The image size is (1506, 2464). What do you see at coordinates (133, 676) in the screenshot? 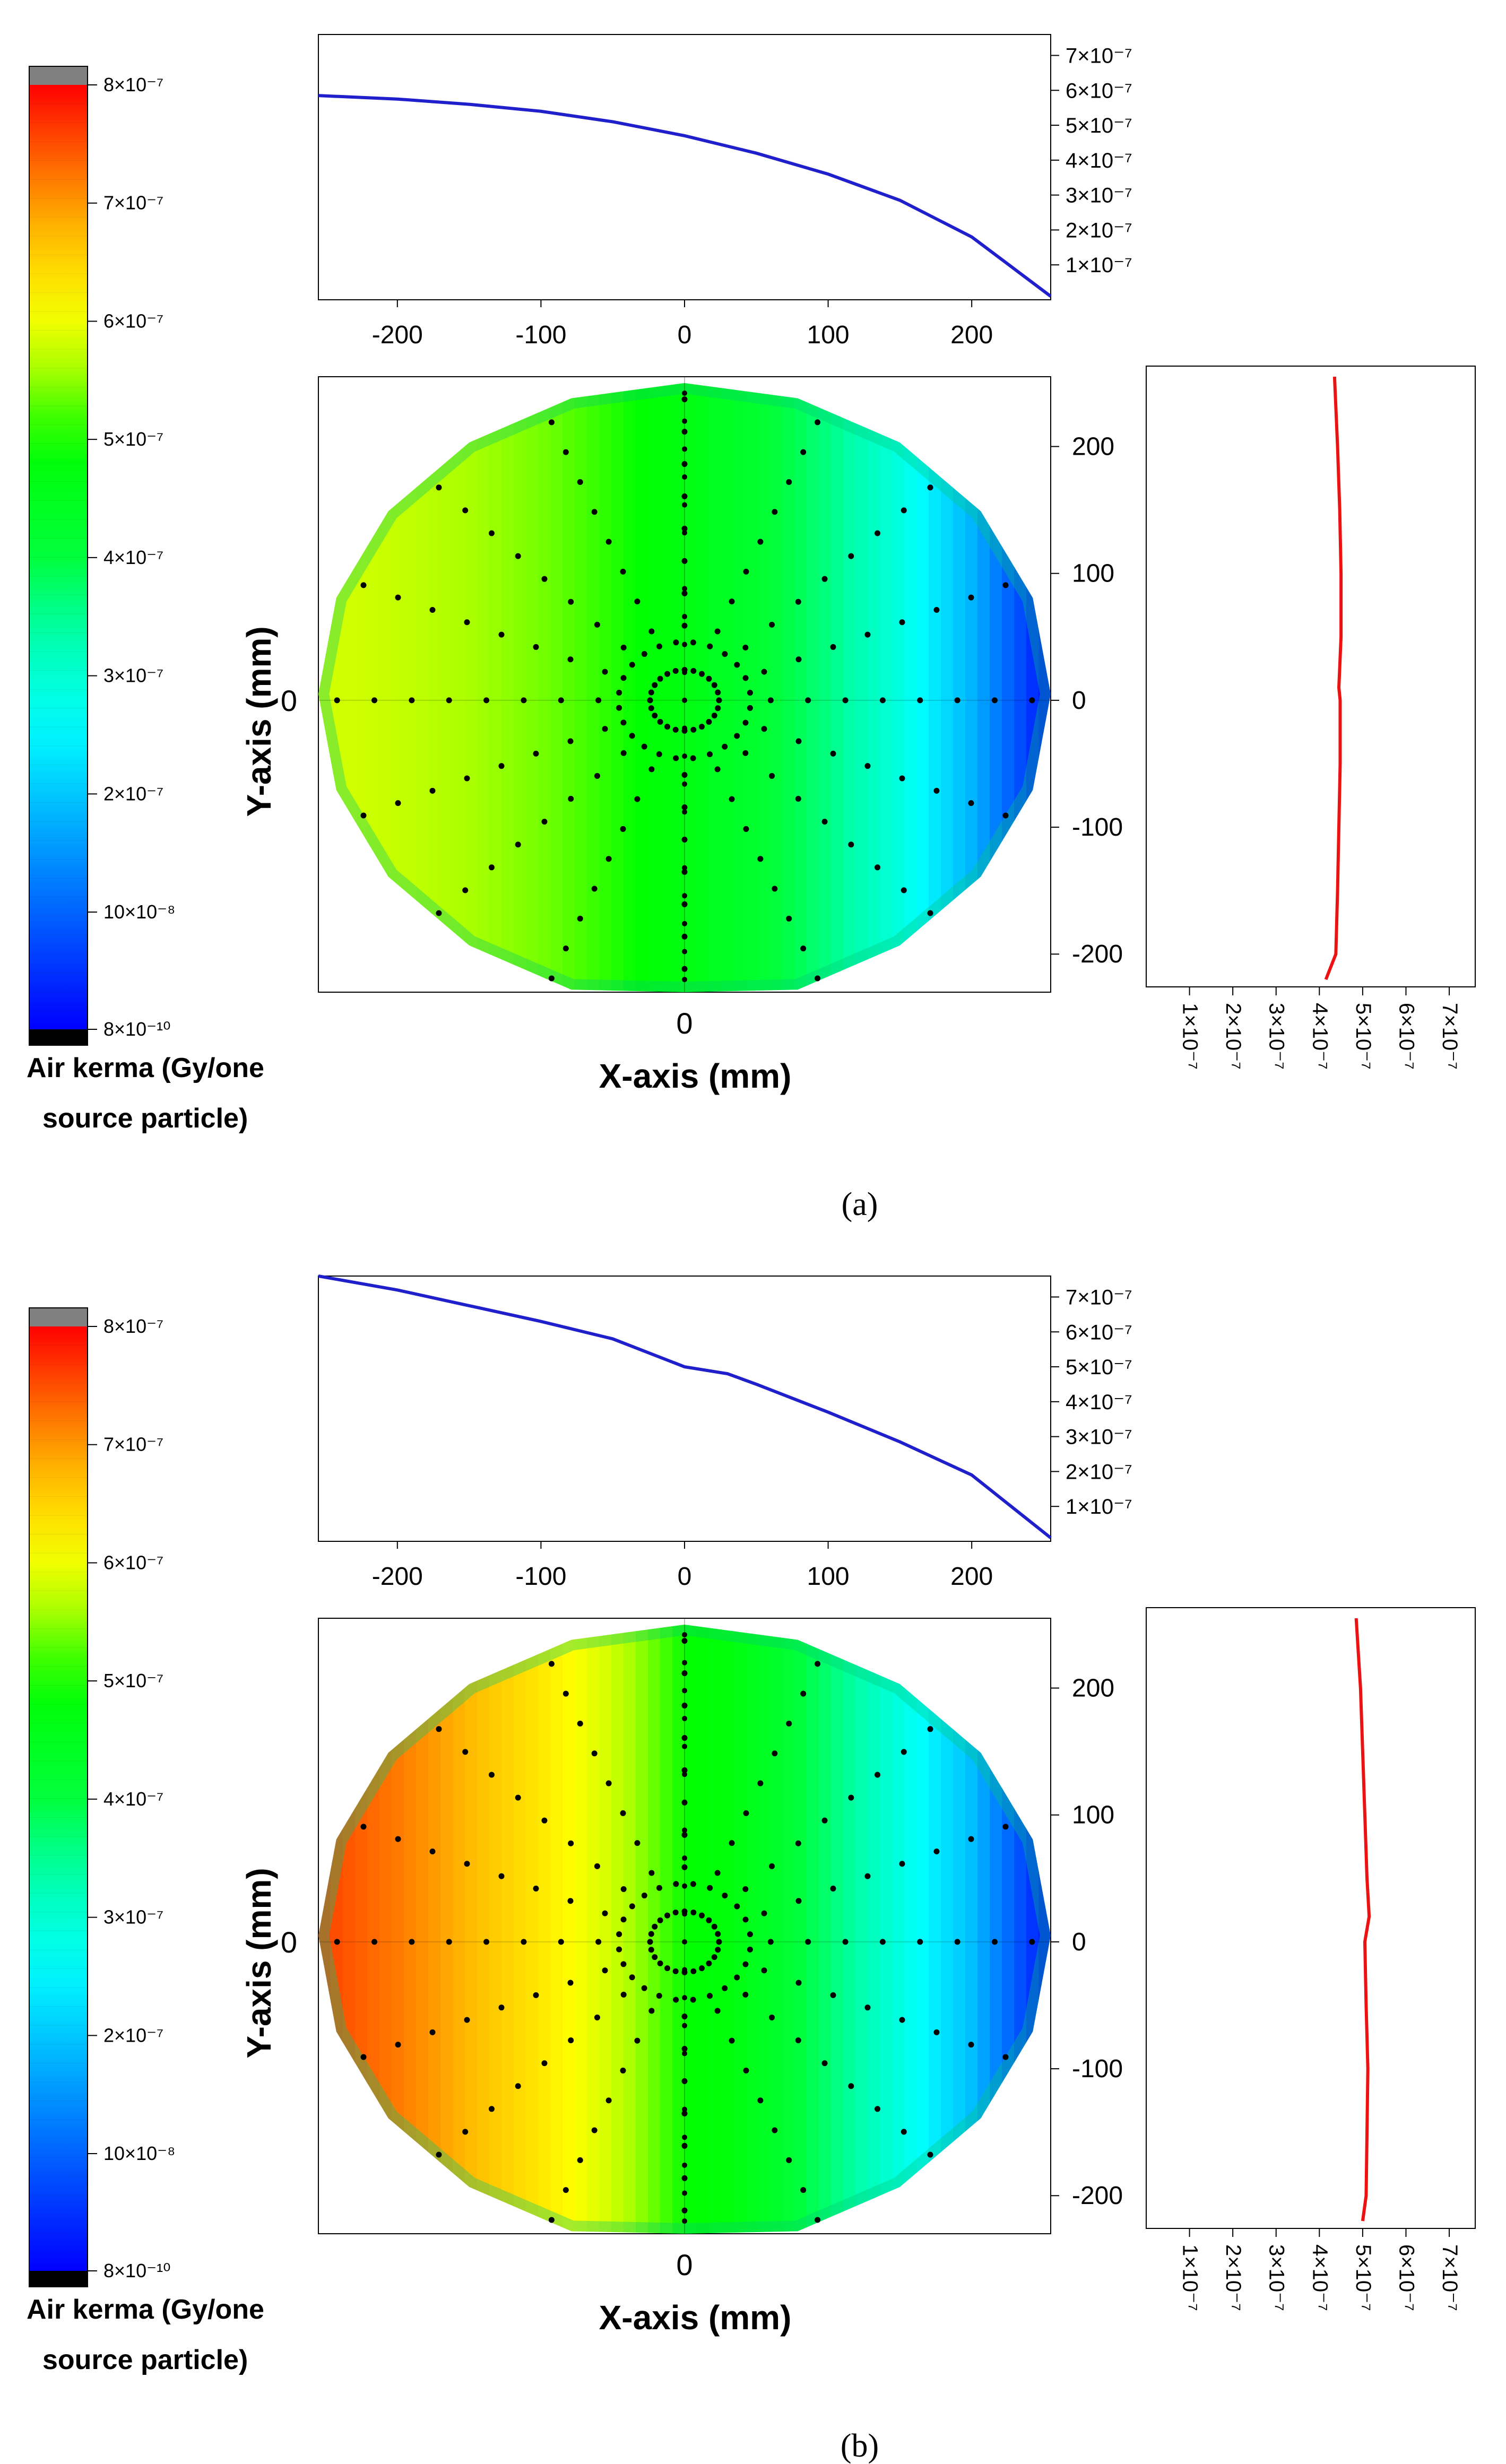
I see `colorbar-tick-label: 3×10⁻⁷` at bounding box center [133, 676].